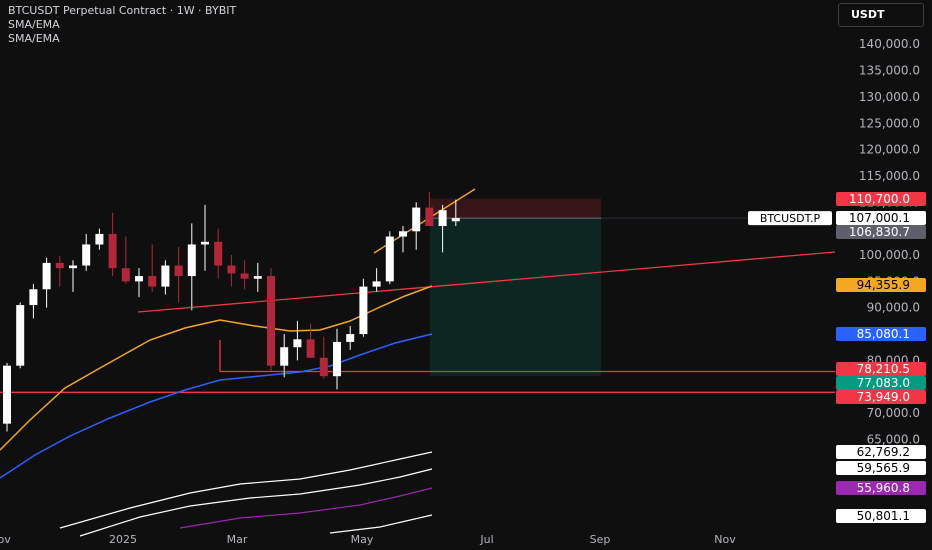 This screenshot has height=550, width=932. Describe the element at coordinates (883, 488) in the screenshot. I see `price-label: 55,960.8` at that location.